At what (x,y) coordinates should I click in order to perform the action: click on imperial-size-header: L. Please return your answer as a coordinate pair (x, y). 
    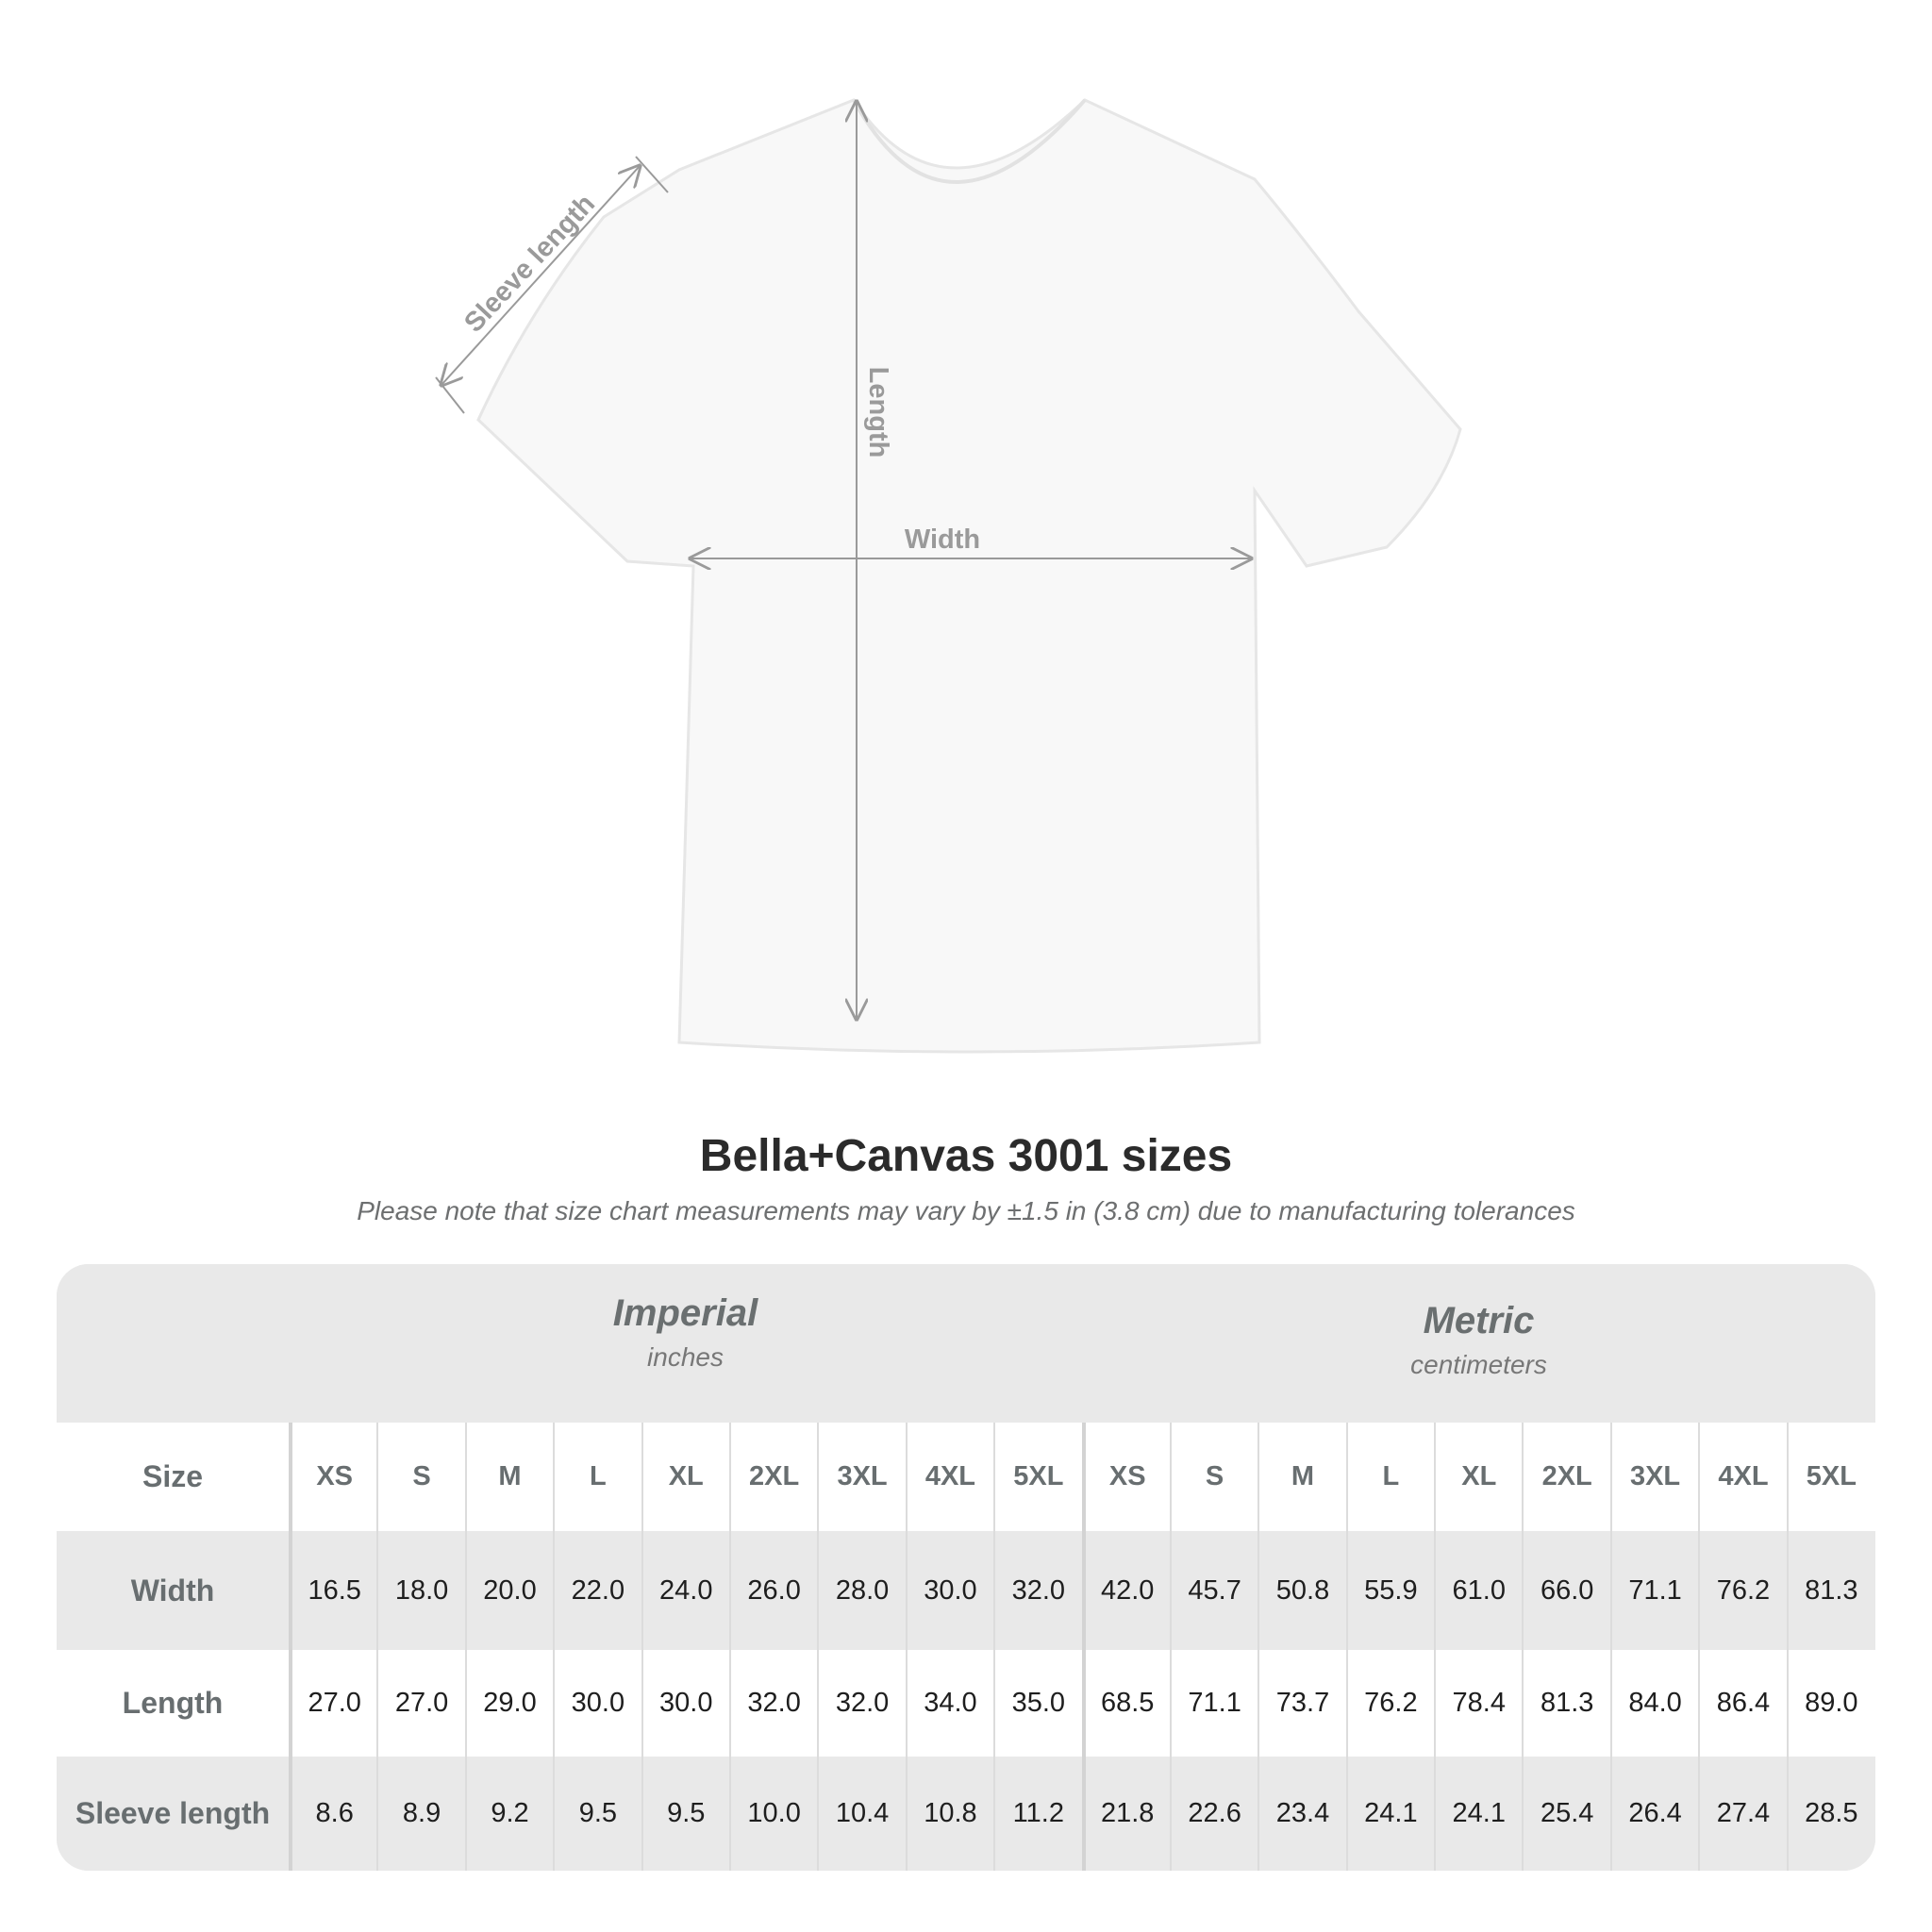
    Looking at the image, I should click on (597, 1477).